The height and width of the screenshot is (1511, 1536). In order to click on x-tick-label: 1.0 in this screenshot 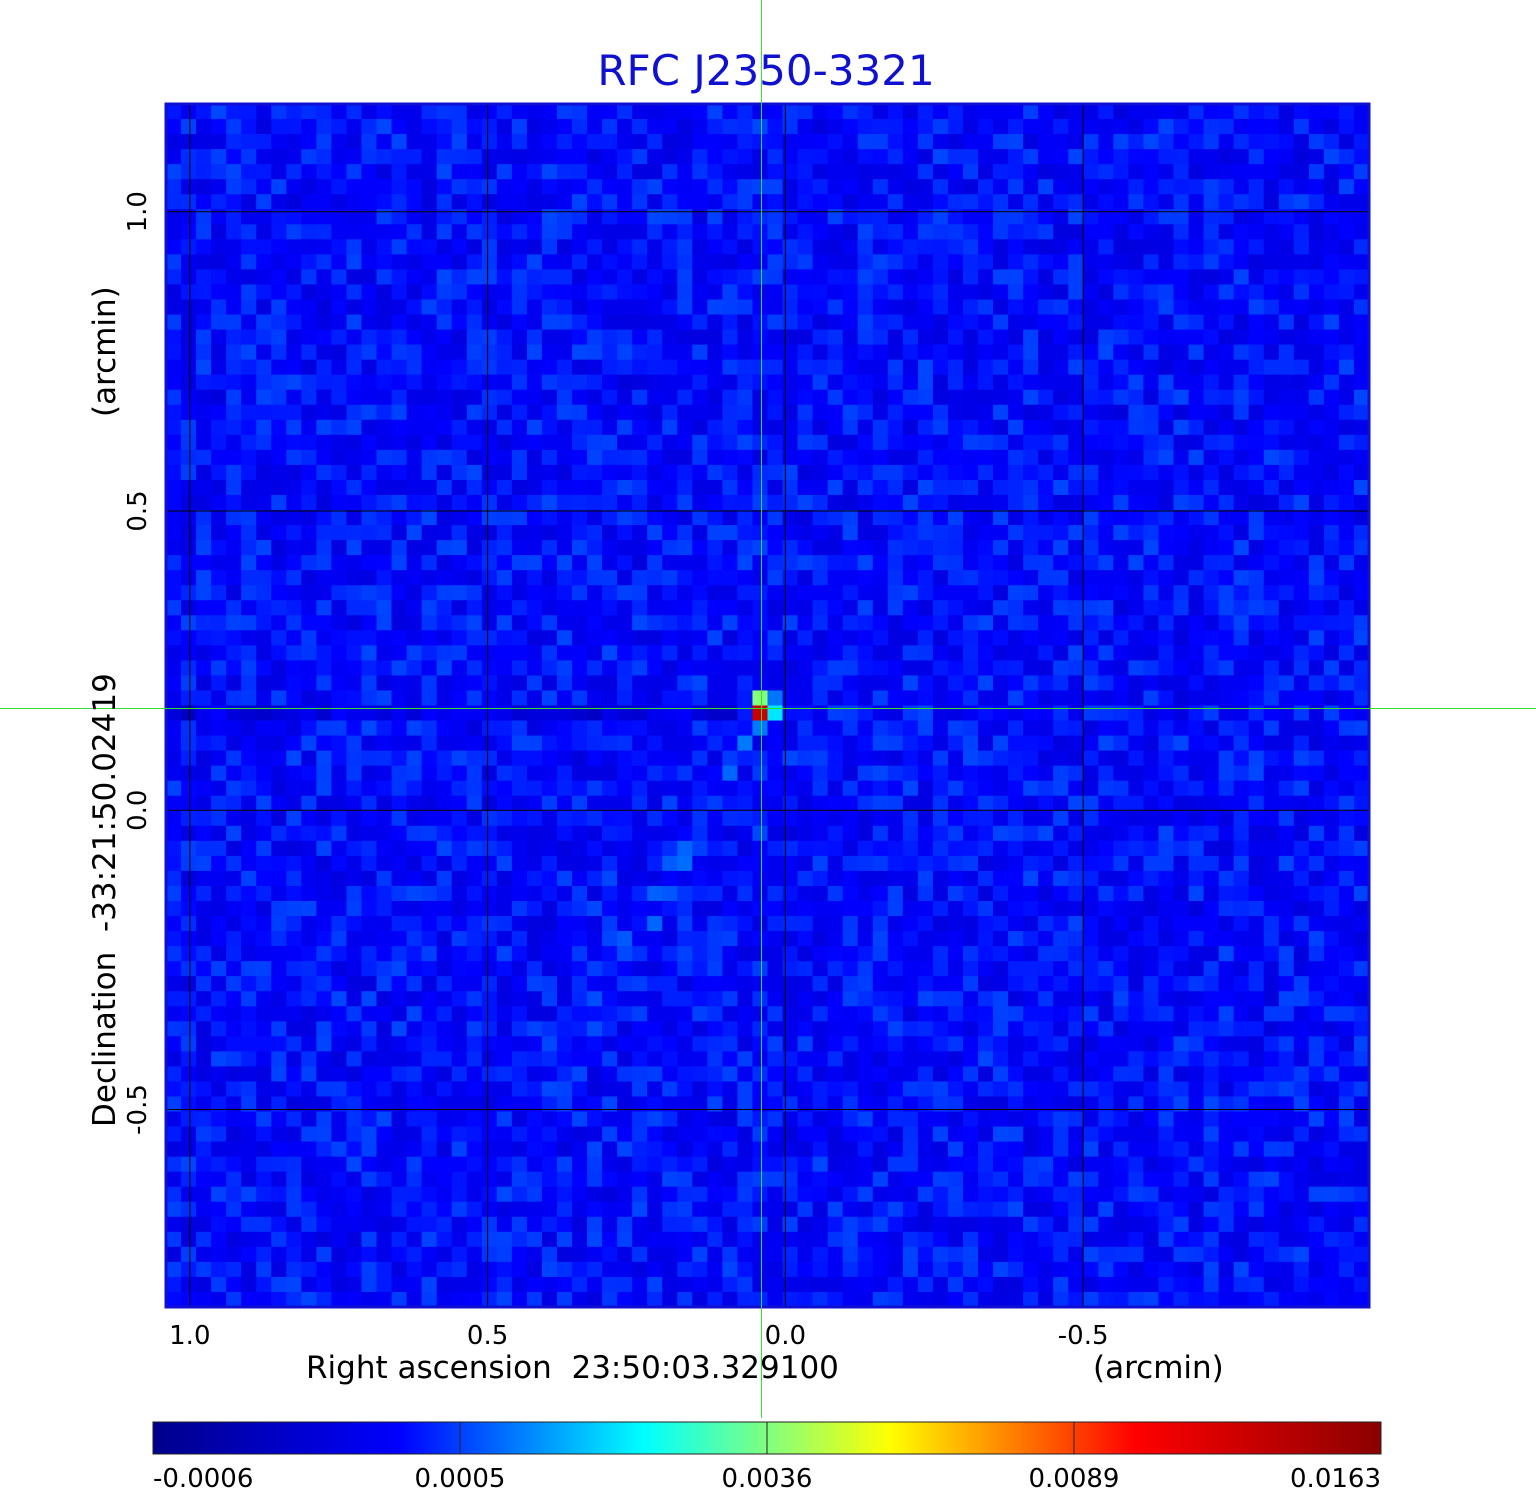, I will do `click(189, 1336)`.